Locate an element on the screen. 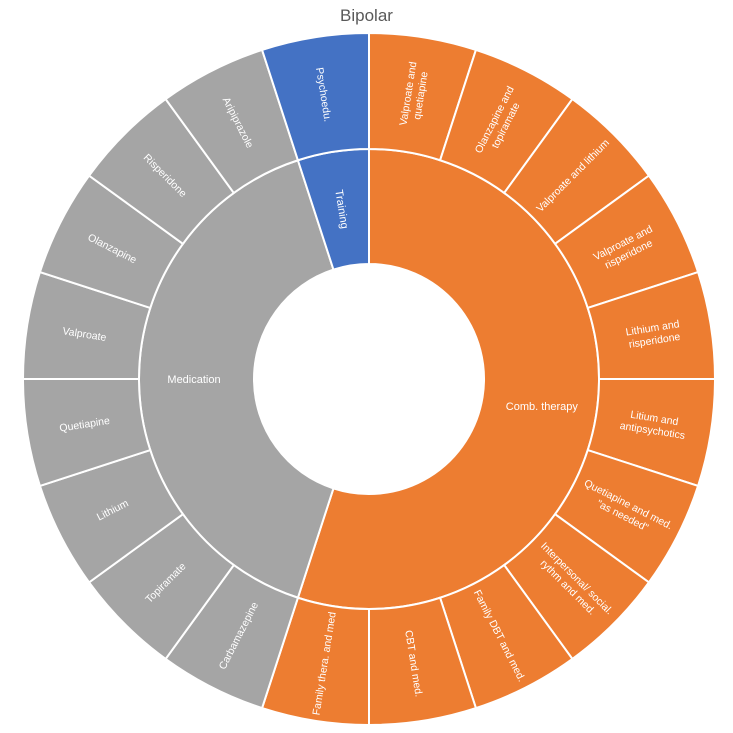 The width and height of the screenshot is (733, 733). outer-label-litium-and-antipsychotics: Litium andantipsychotics is located at coordinates (653, 424).